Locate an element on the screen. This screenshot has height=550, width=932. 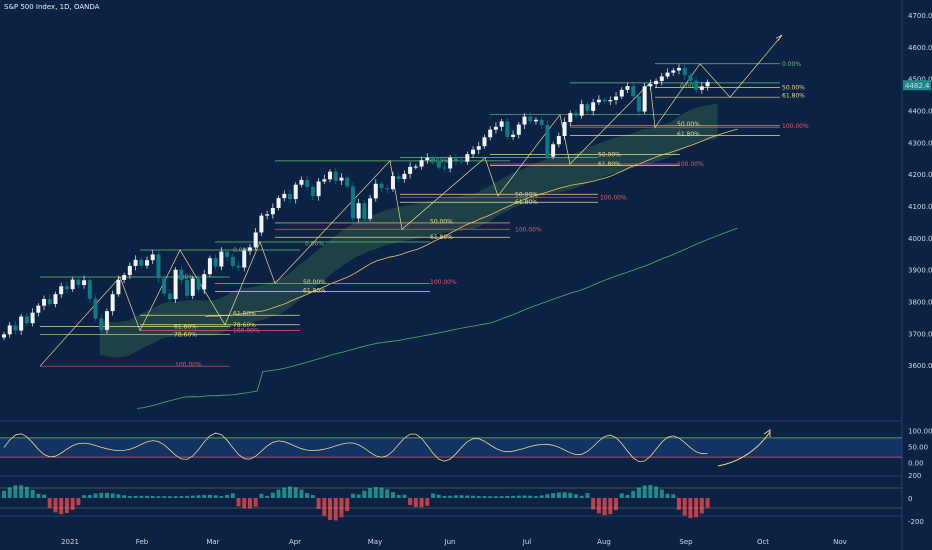
x-tick-label: Oct is located at coordinates (763, 542).